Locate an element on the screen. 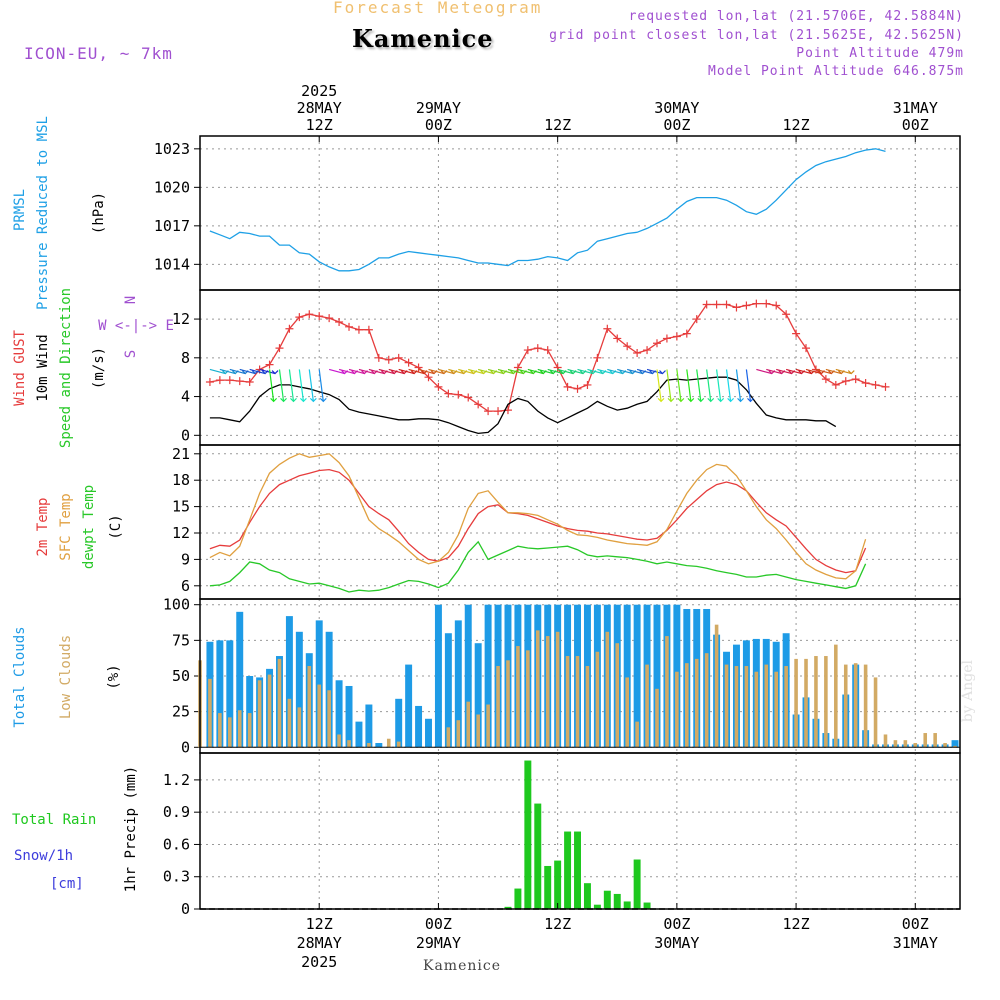  label-hpa: (hPa) is located at coordinates (99, 213).